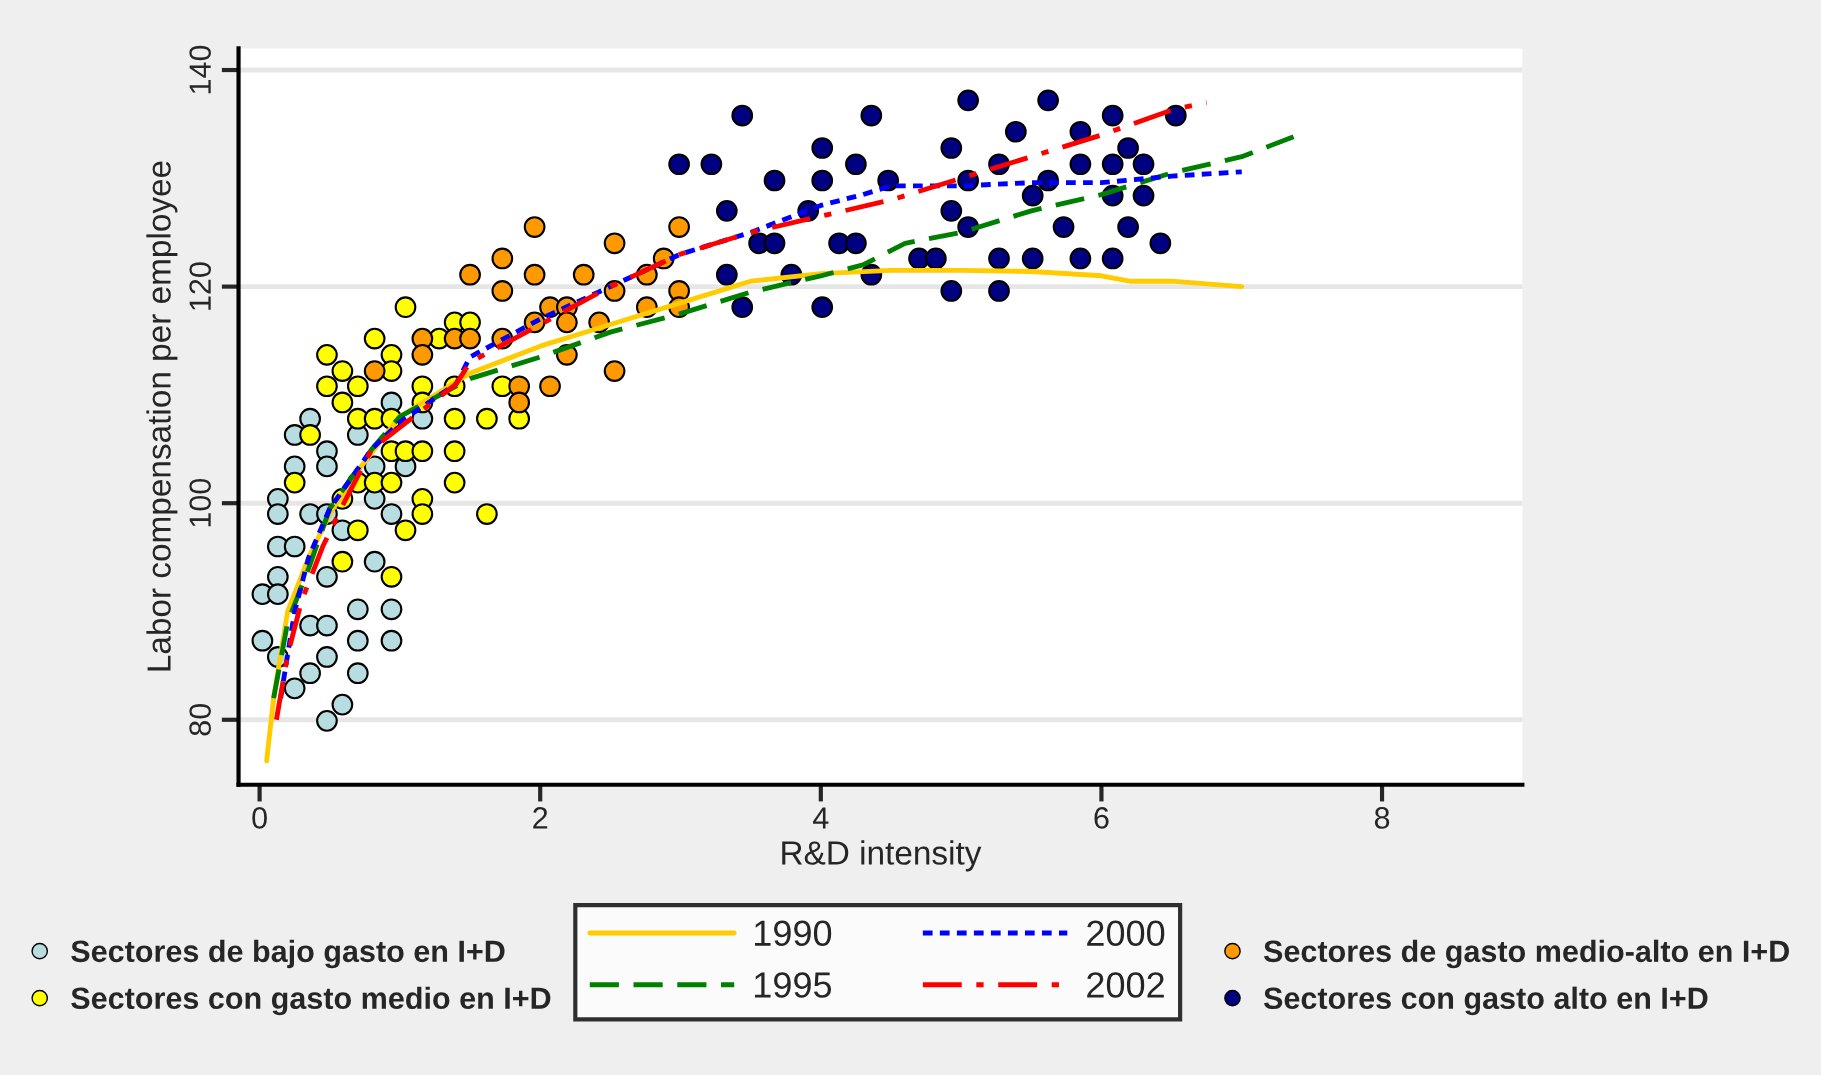 The width and height of the screenshot is (1821, 1075). What do you see at coordinates (288, 954) in the screenshot?
I see `legend-label: Sectores de bajo gasto en I+D` at bounding box center [288, 954].